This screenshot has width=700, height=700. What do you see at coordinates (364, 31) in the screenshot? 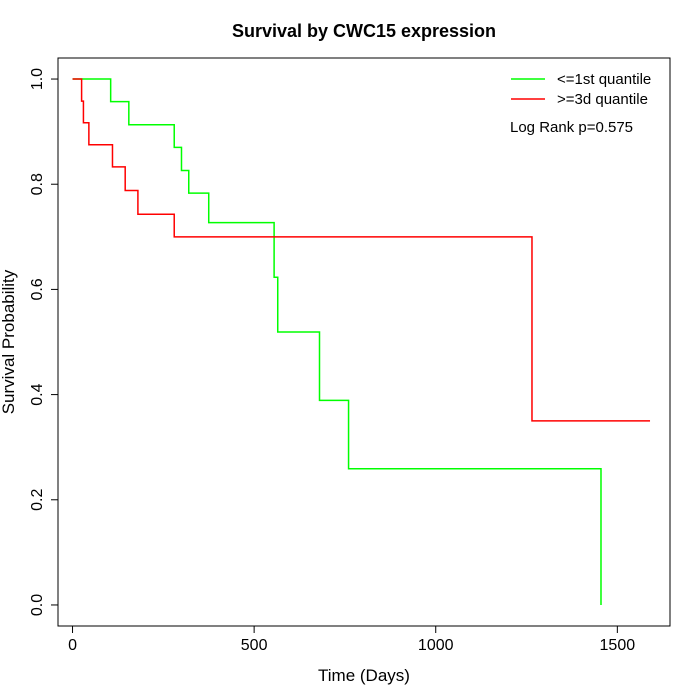
I see `chart-title: Survival by CWC15 expression` at bounding box center [364, 31].